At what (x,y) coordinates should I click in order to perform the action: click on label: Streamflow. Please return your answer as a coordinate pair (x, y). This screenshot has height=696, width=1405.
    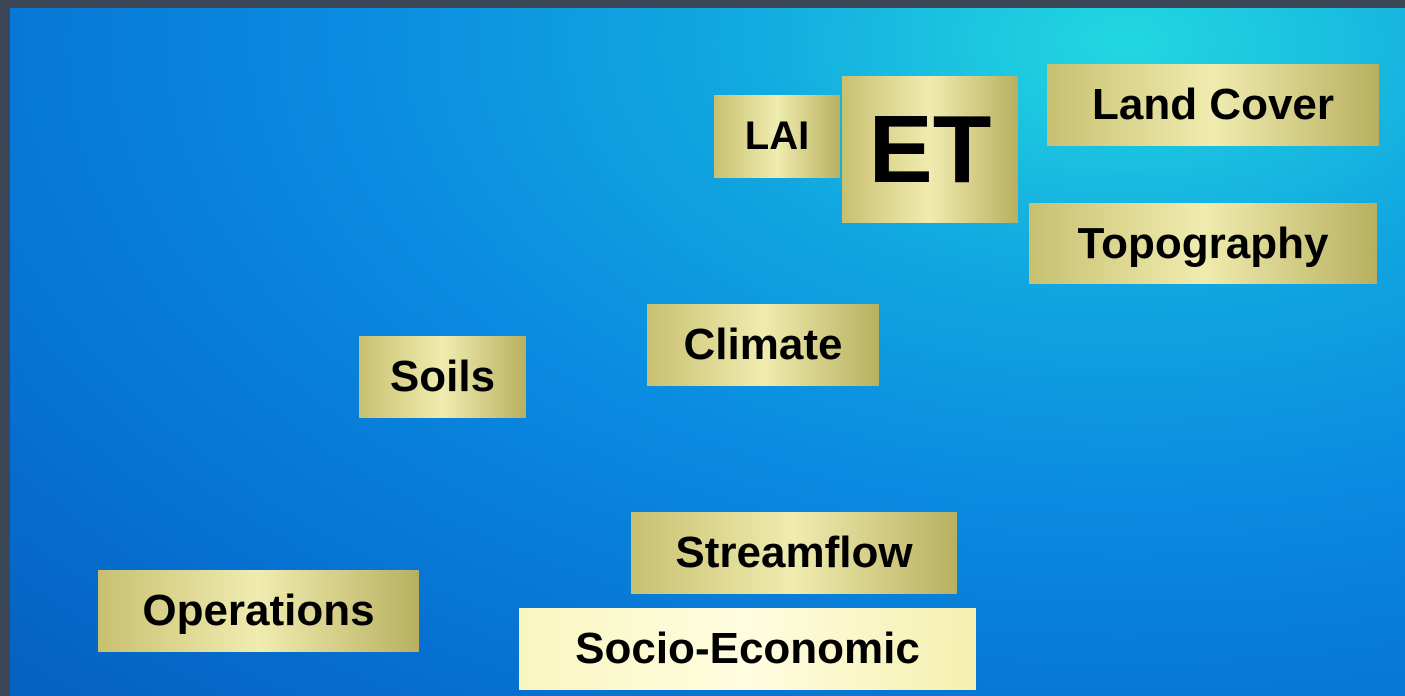
    Looking at the image, I should click on (794, 553).